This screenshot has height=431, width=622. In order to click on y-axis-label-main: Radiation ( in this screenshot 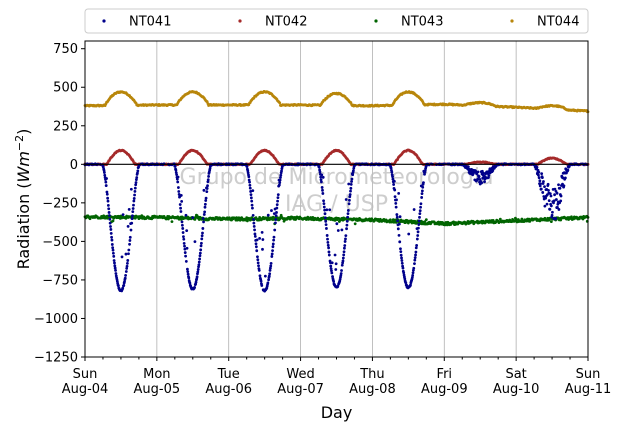, I will do `click(23, 225)`.